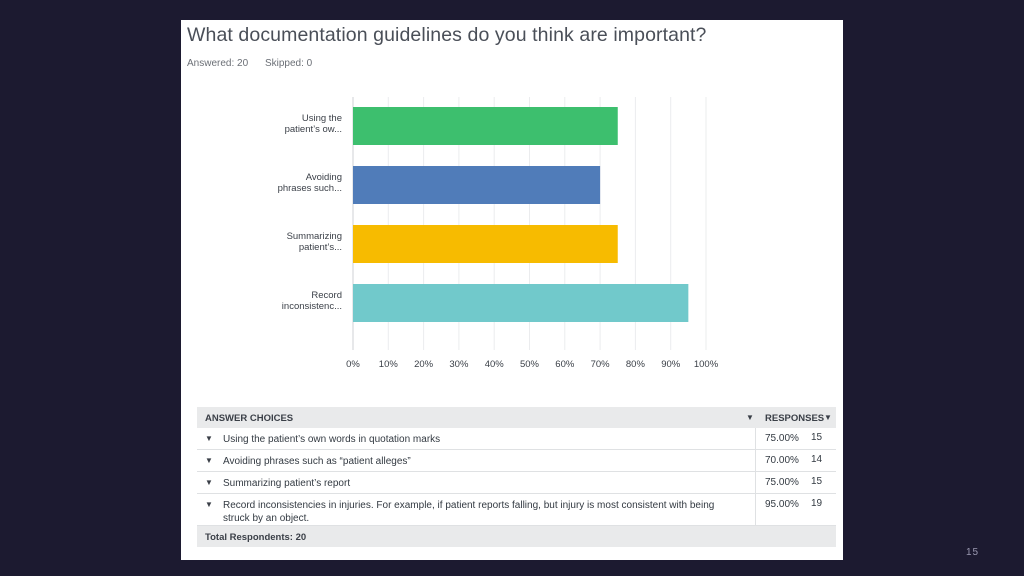  I want to click on x-tick-label: 0%, so click(353, 364).